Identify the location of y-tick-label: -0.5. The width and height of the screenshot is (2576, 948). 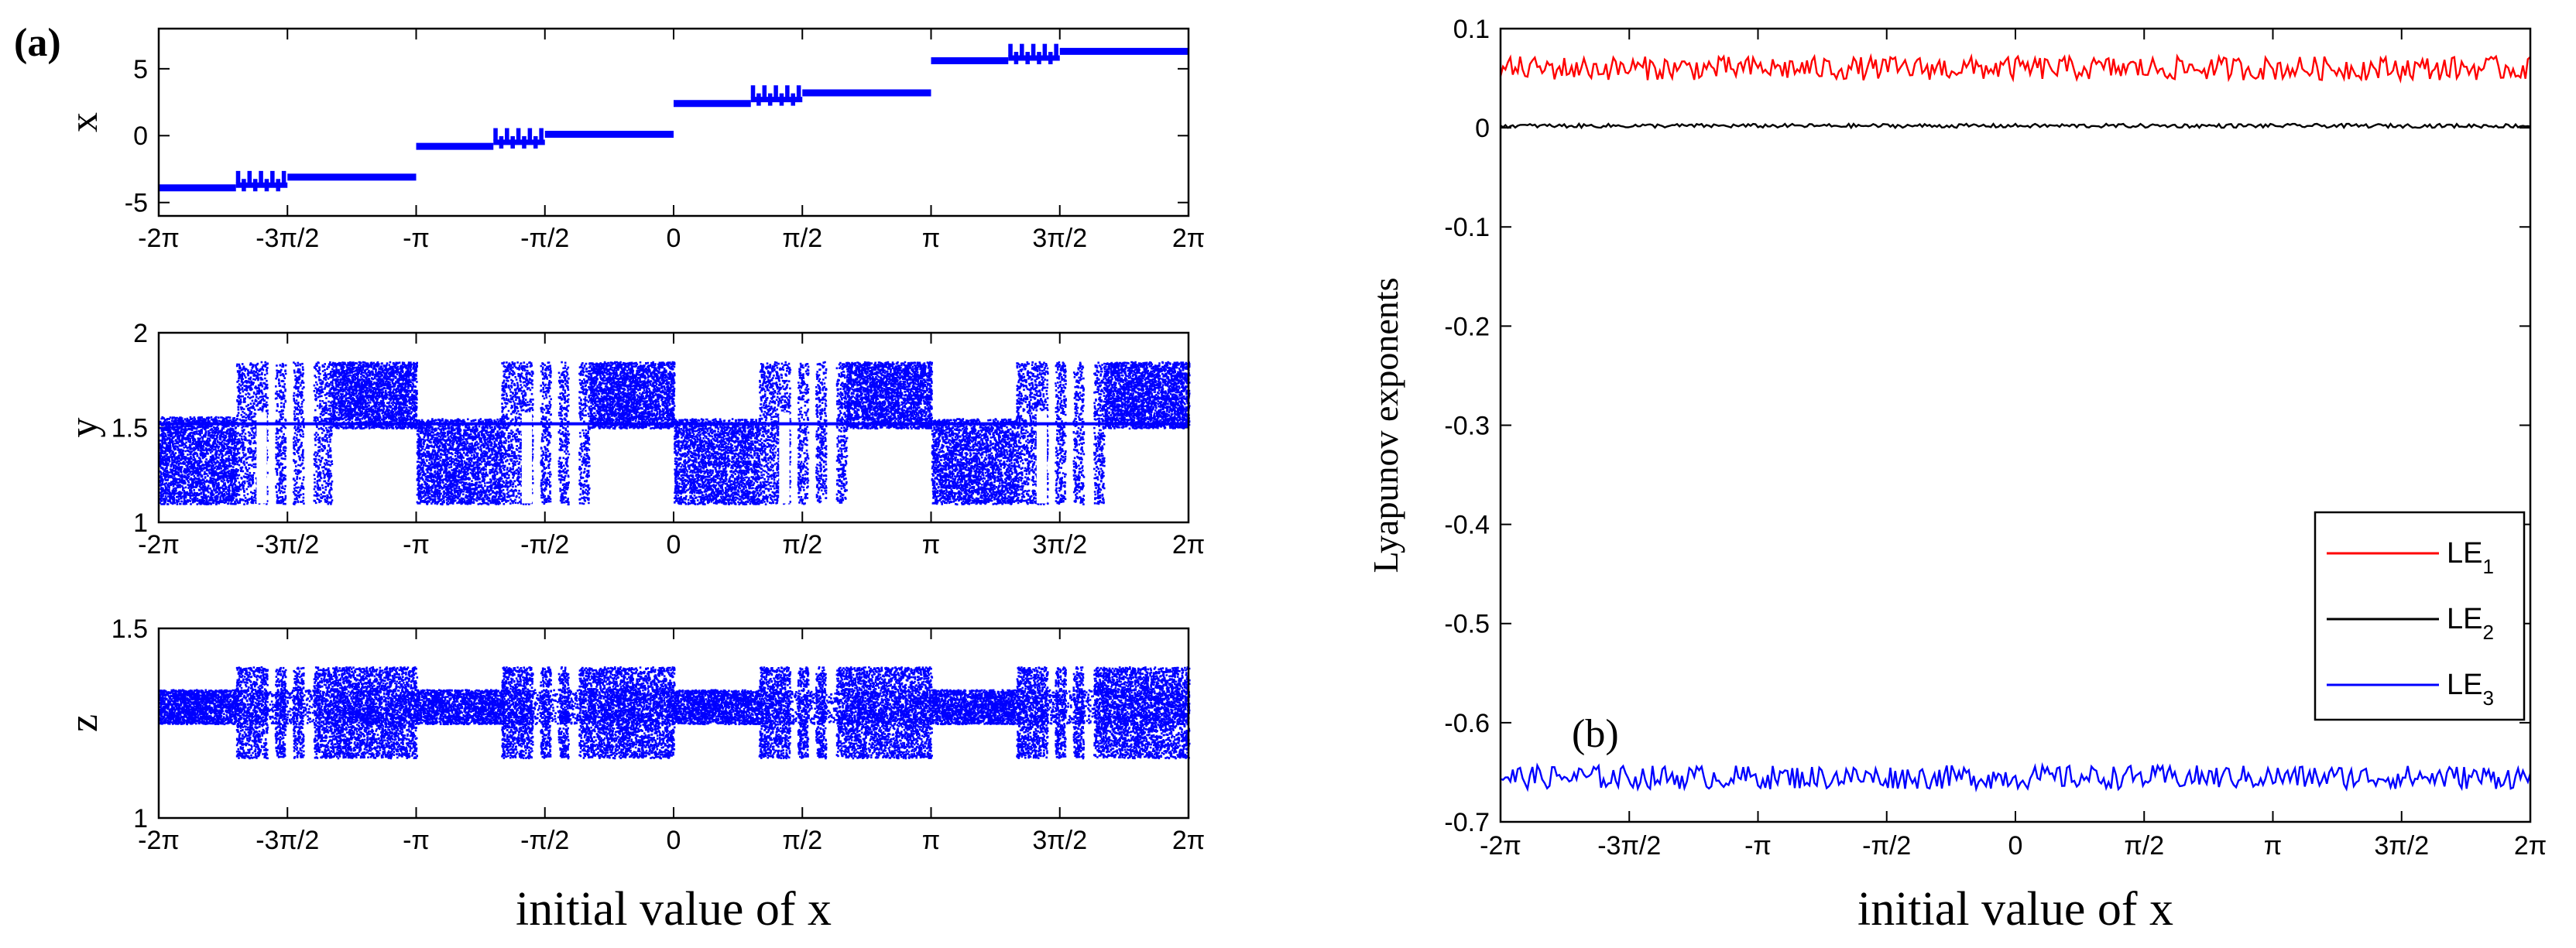
(1467, 624).